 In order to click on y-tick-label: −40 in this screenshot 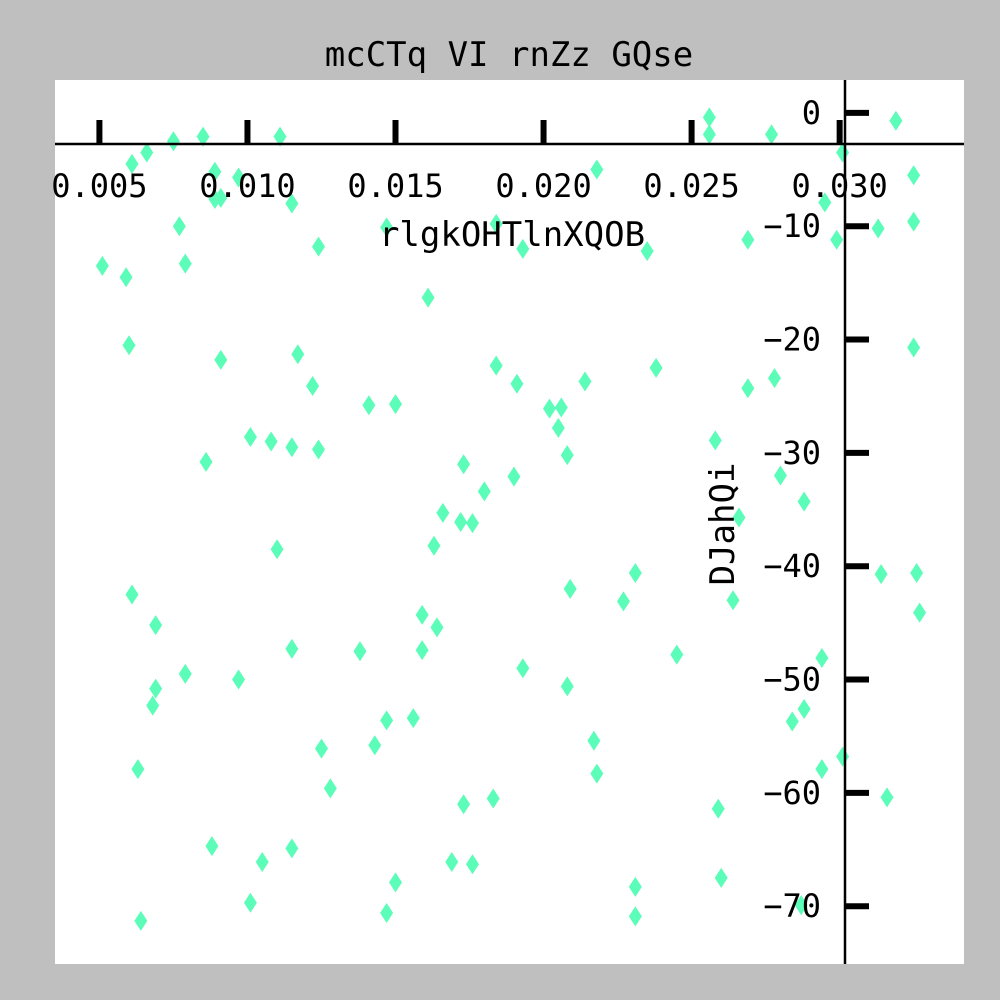, I will do `click(792, 566)`.